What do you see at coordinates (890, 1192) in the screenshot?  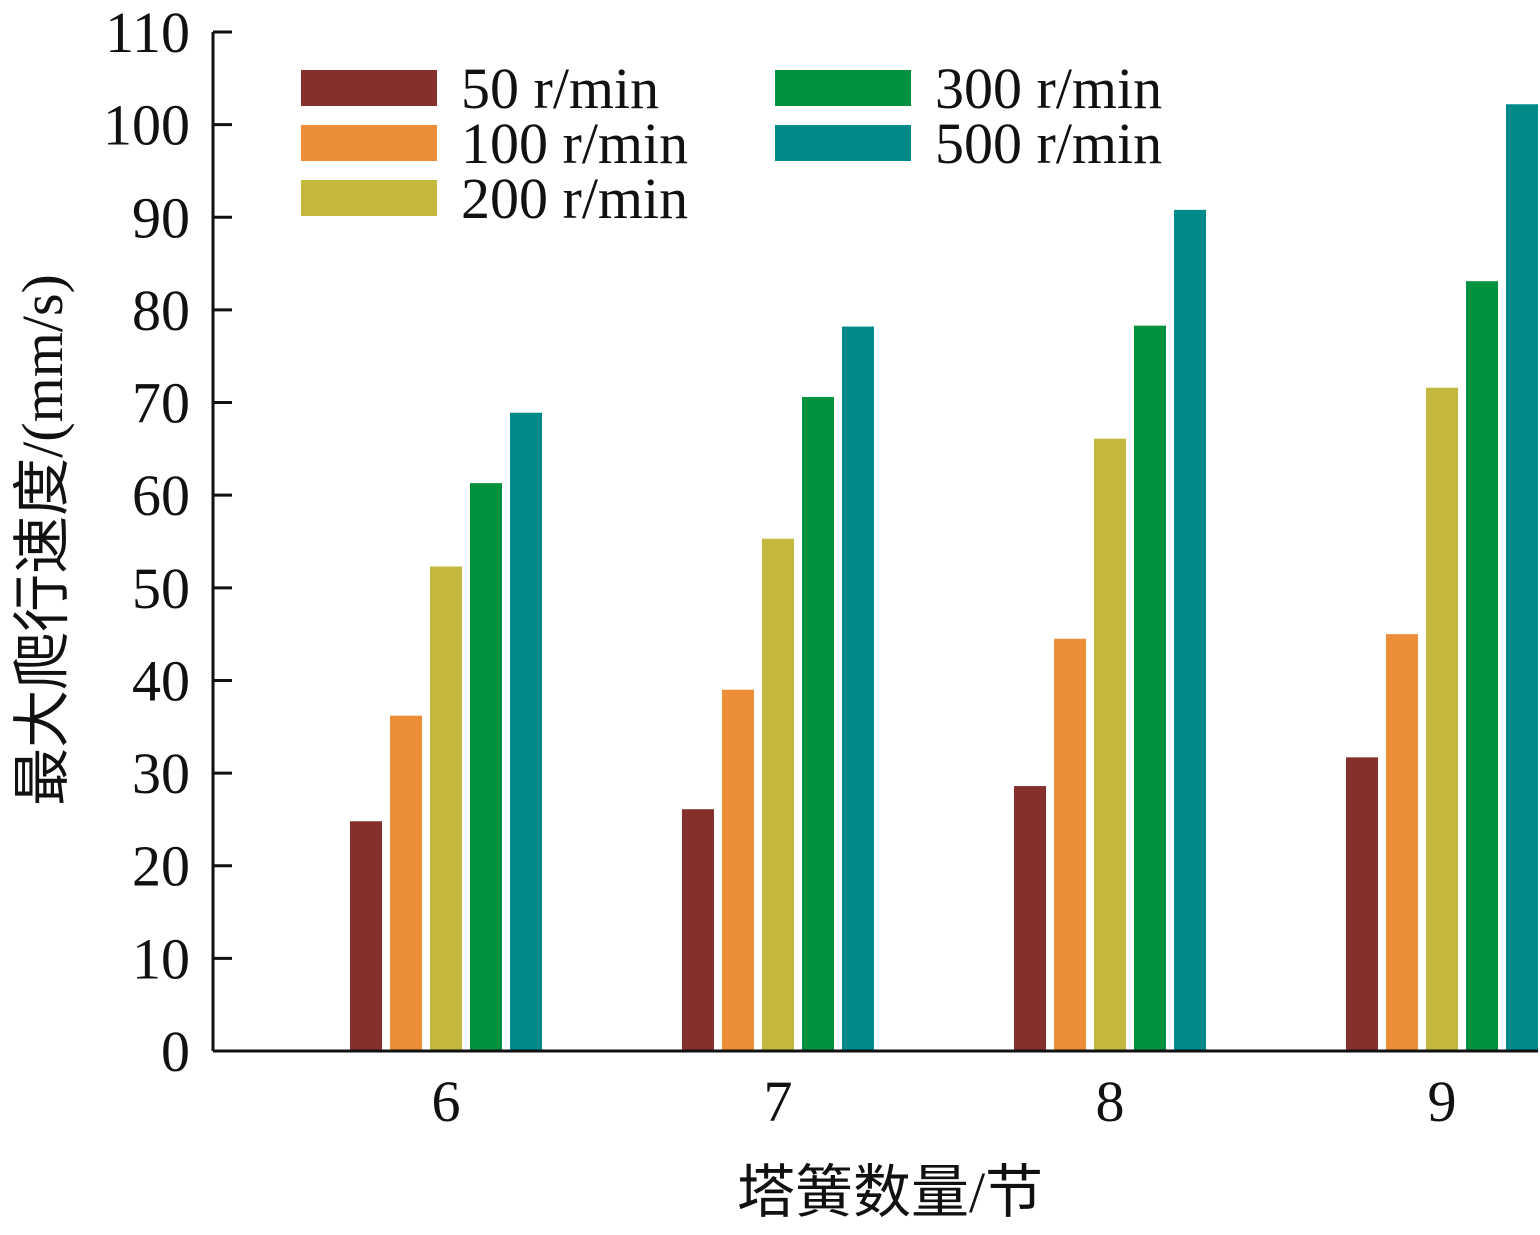 I see `x-axis-title: 塔簧数量/节` at bounding box center [890, 1192].